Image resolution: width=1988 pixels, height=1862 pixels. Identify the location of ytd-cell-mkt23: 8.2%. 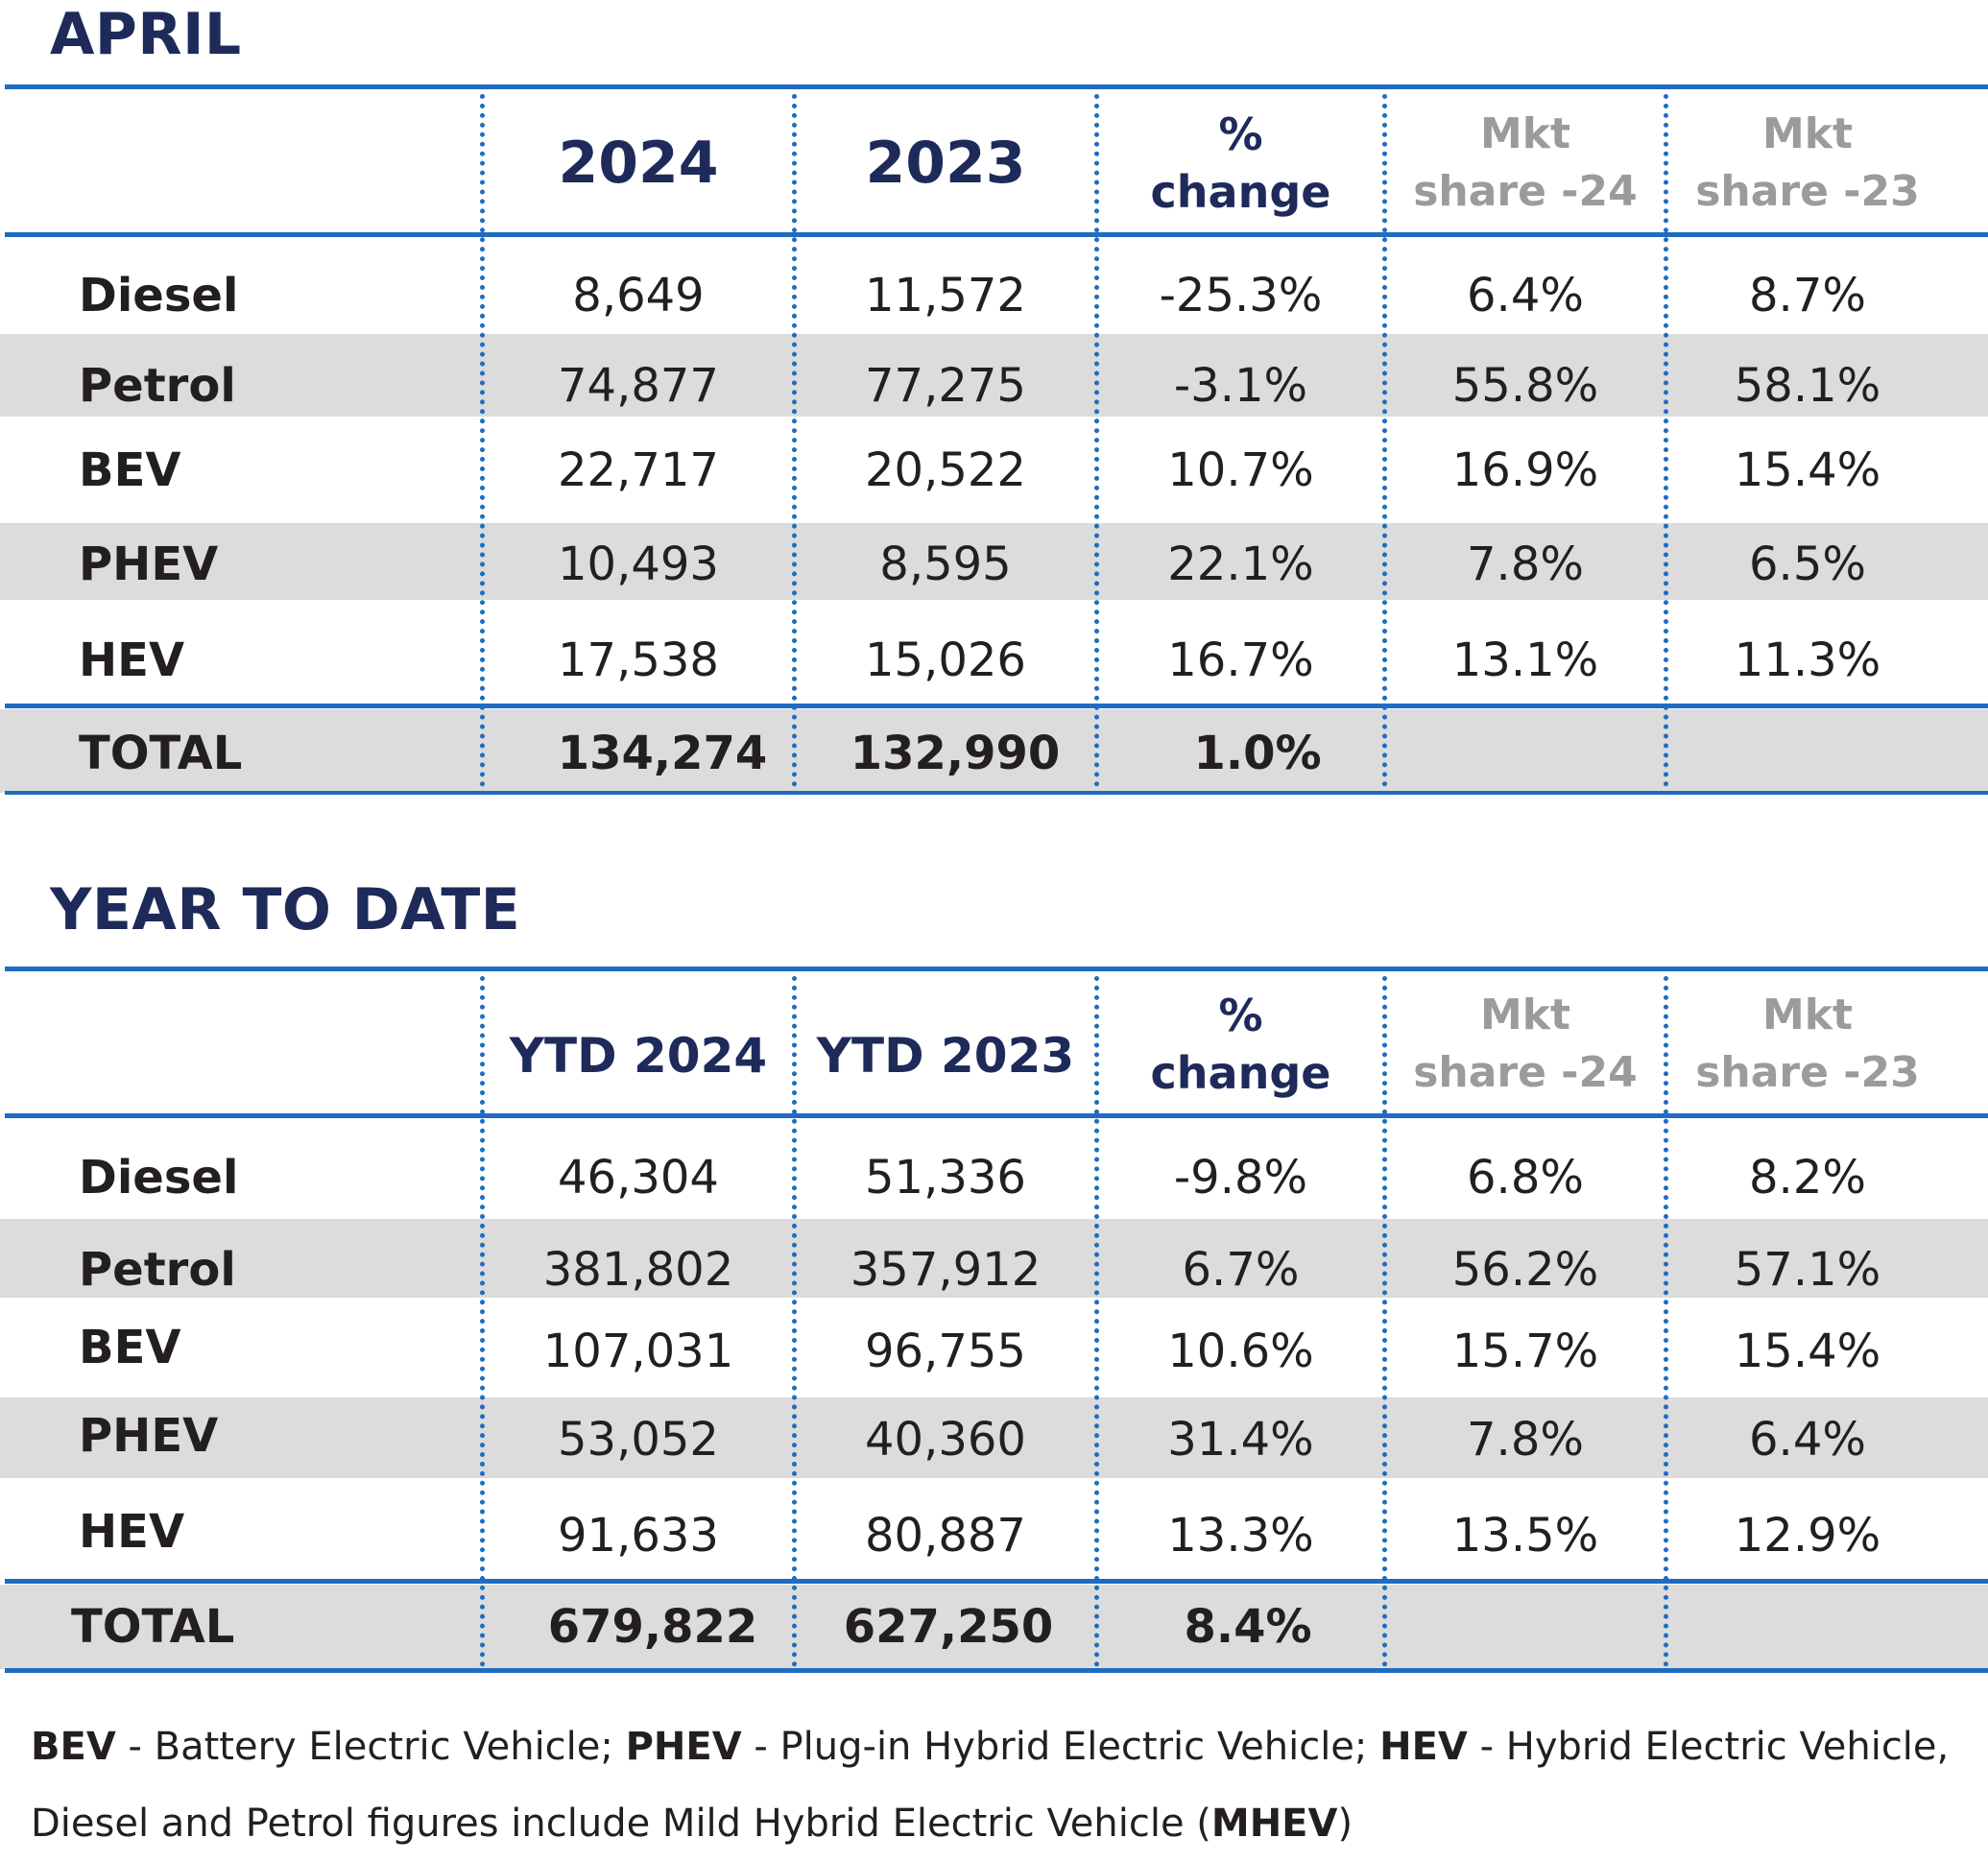
(1807, 1178).